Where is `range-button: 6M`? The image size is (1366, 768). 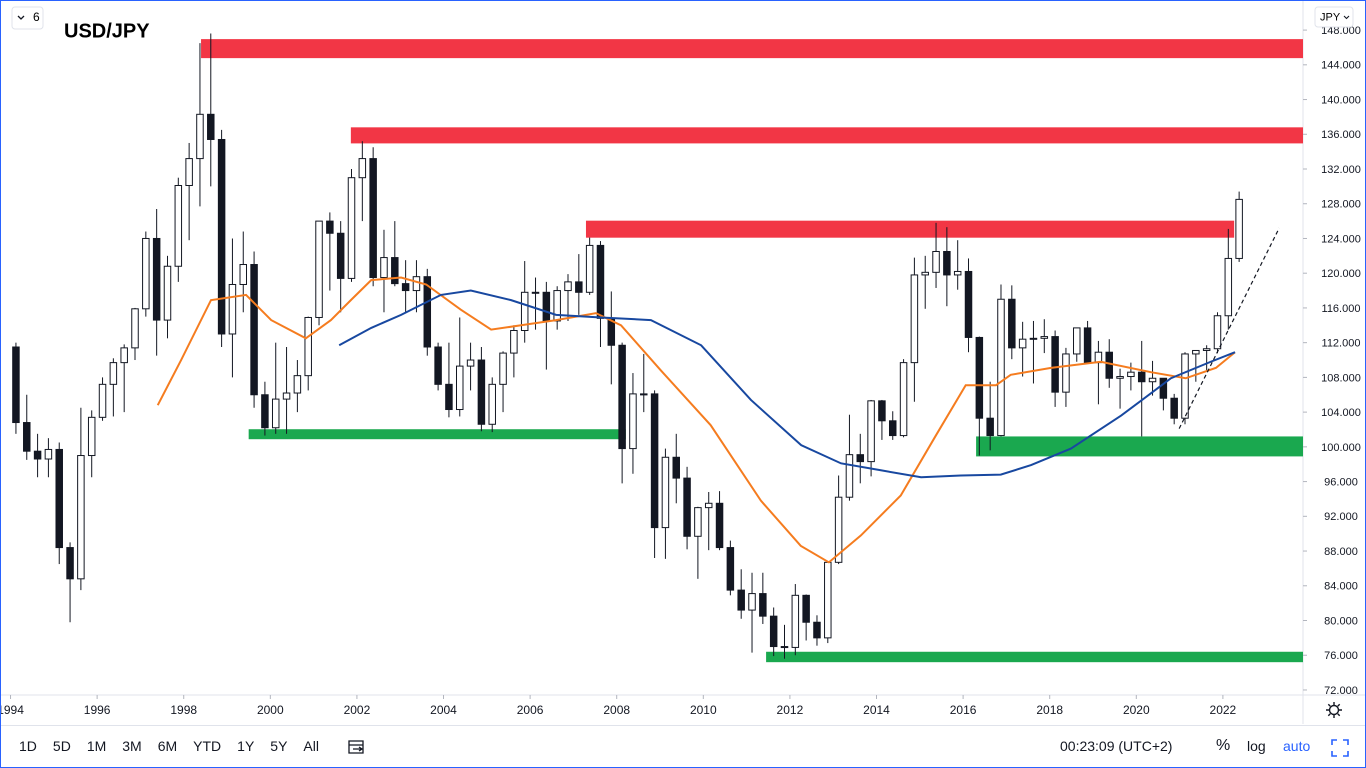 range-button: 6M is located at coordinates (167, 746).